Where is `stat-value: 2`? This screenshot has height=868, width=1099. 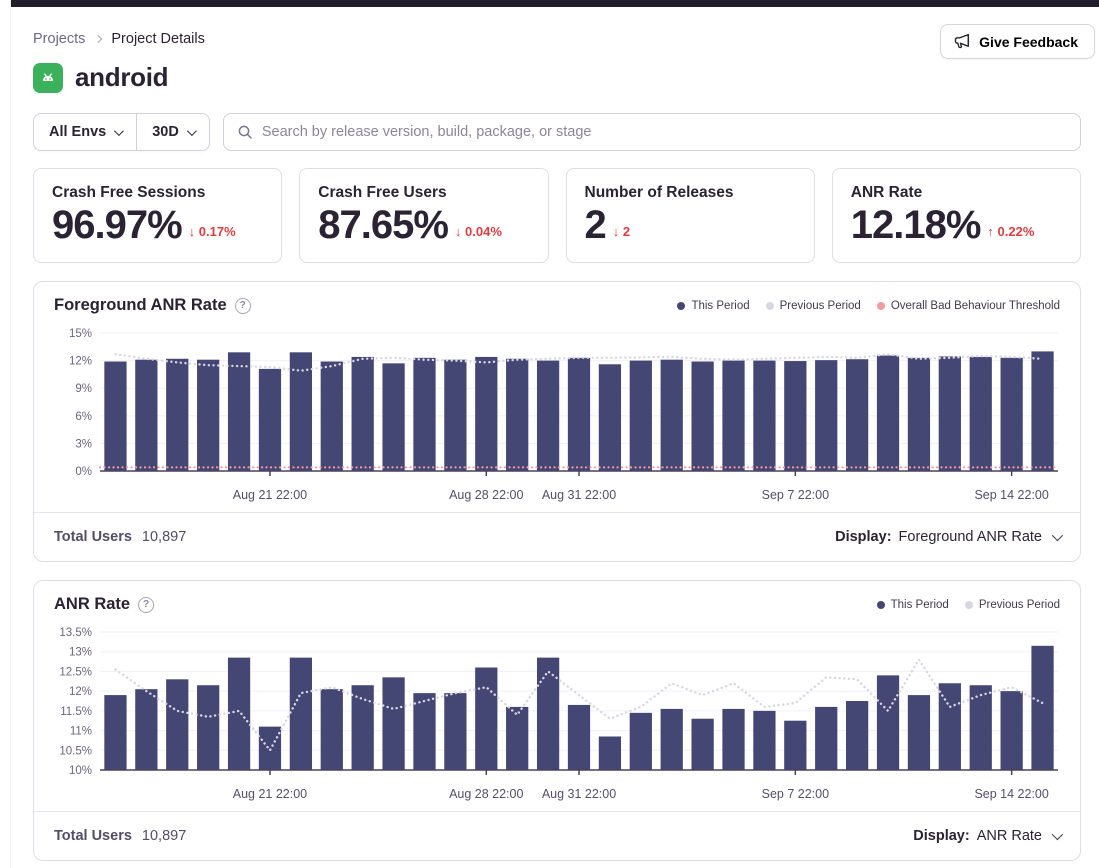
stat-value: 2 is located at coordinates (595, 225).